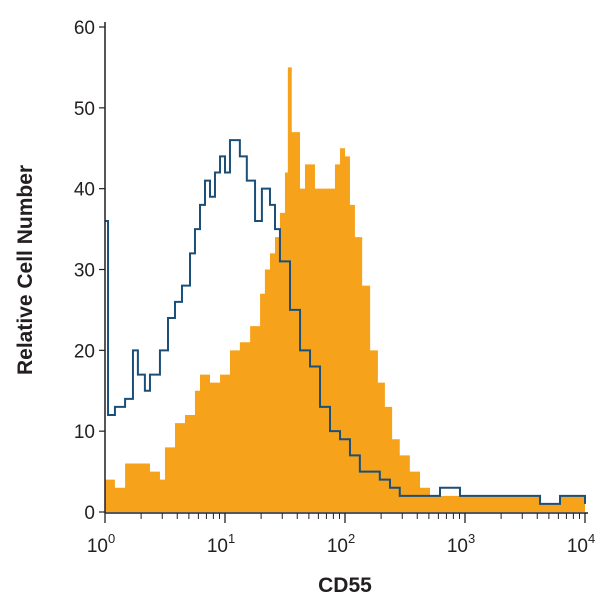 This screenshot has width=616, height=614. What do you see at coordinates (341, 544) in the screenshot?
I see `x-tick-label: 10²` at bounding box center [341, 544].